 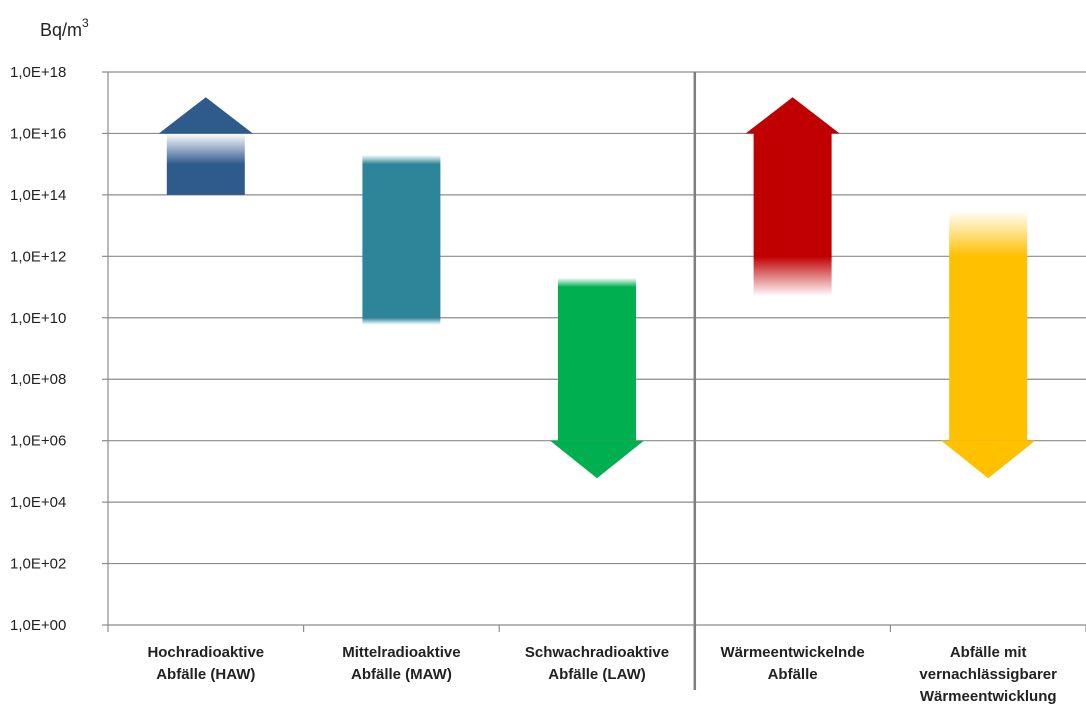 I want to click on y-tick-label: 1,0E+04, so click(x=38, y=502).